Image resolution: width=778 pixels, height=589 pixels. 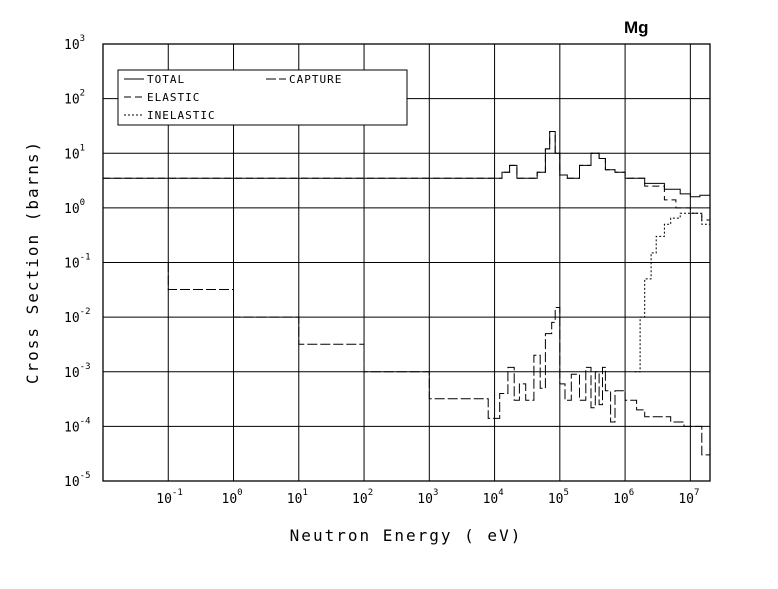 I want to click on legend-box, so click(x=262, y=97).